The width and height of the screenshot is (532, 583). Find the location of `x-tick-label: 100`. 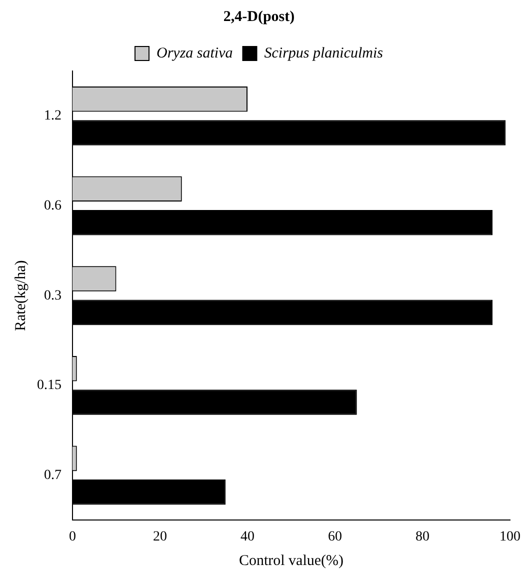

x-tick-label: 100 is located at coordinates (510, 536).